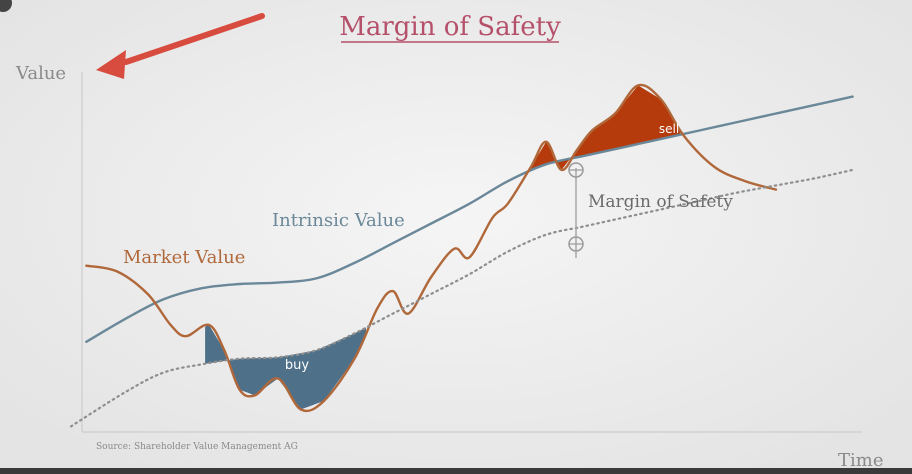  What do you see at coordinates (297, 365) in the screenshot?
I see `buy-label: buy` at bounding box center [297, 365].